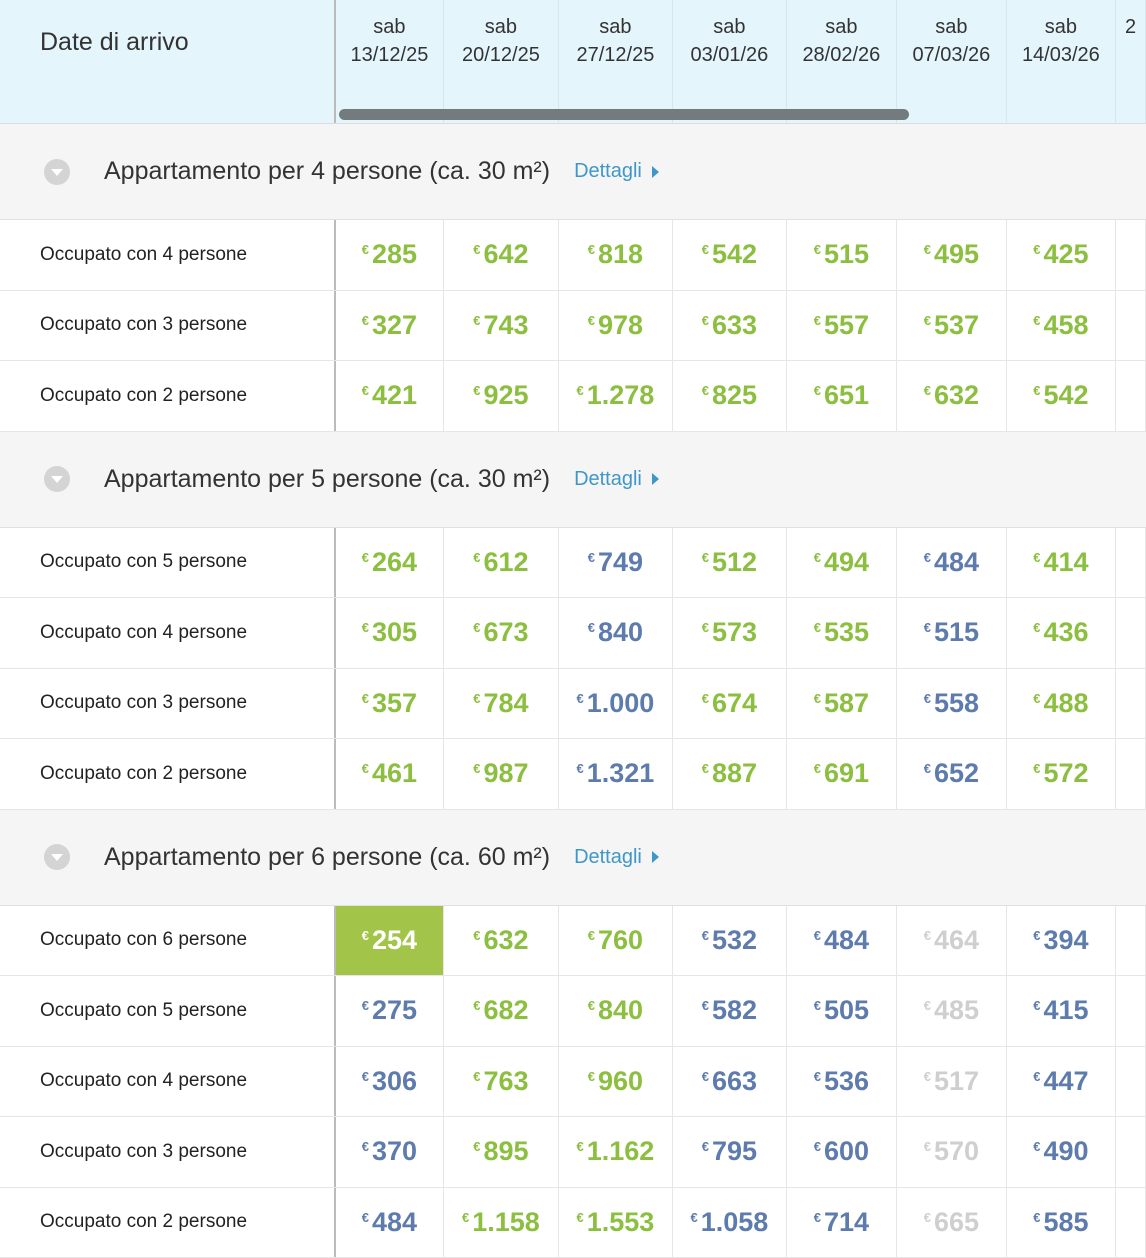  I want to click on price-cell: €264, so click(390, 563).